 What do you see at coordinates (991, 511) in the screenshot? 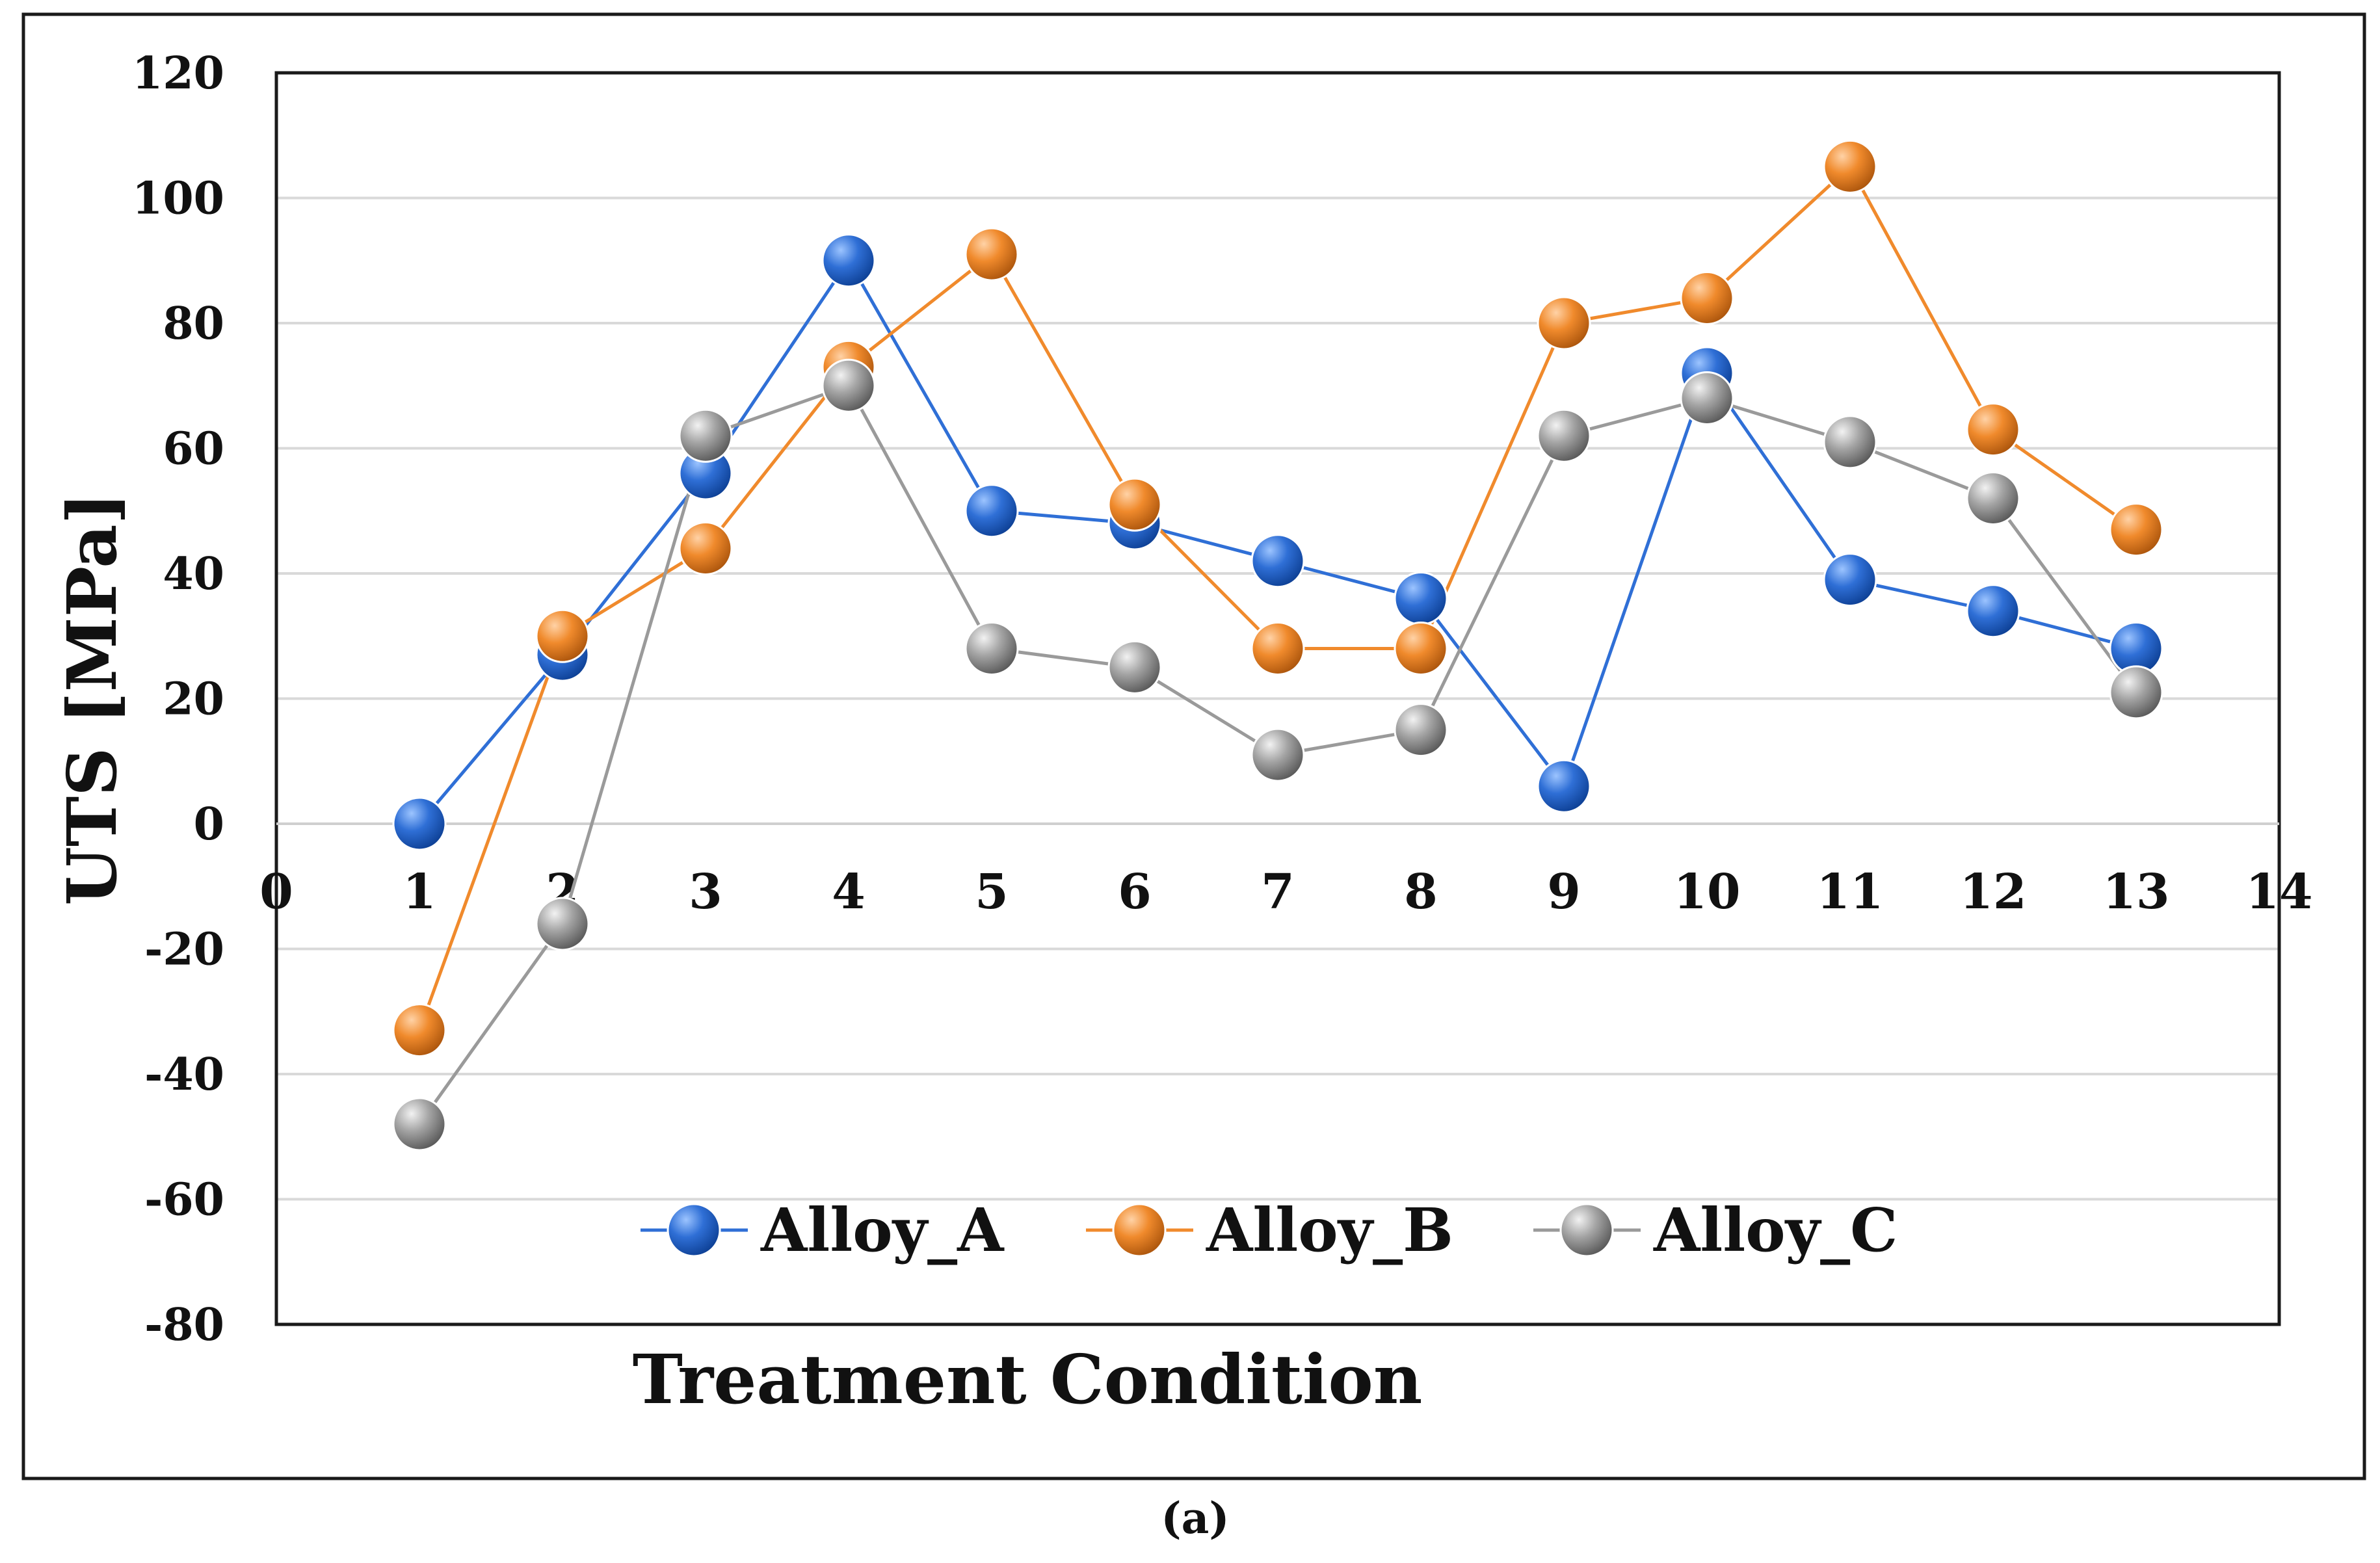
I see `data-point-alloy_a-5: Alloy_A: 50` at bounding box center [991, 511].